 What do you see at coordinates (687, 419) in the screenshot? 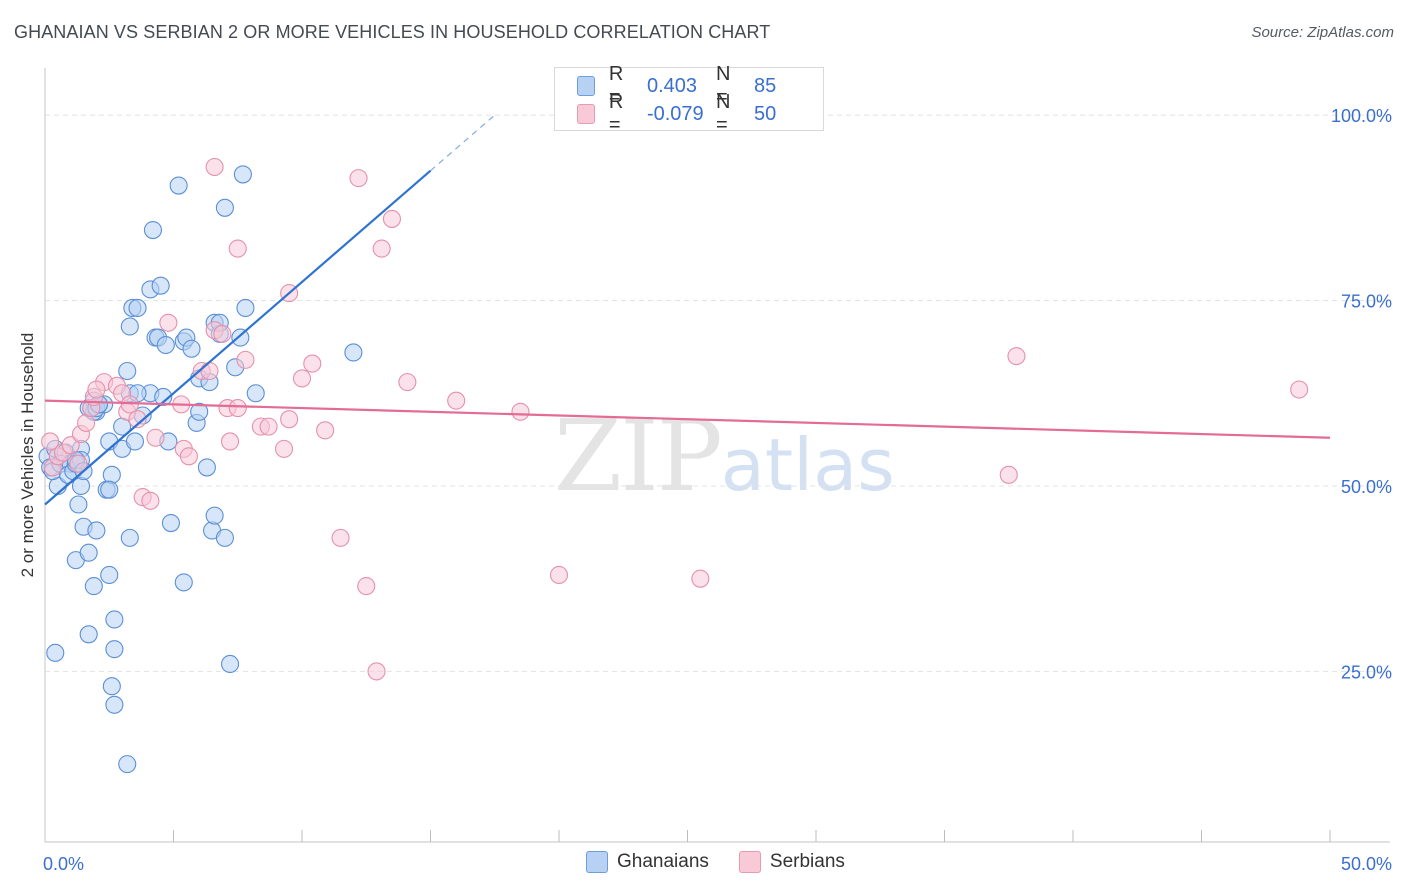
I see `serbian-trend-line` at bounding box center [687, 419].